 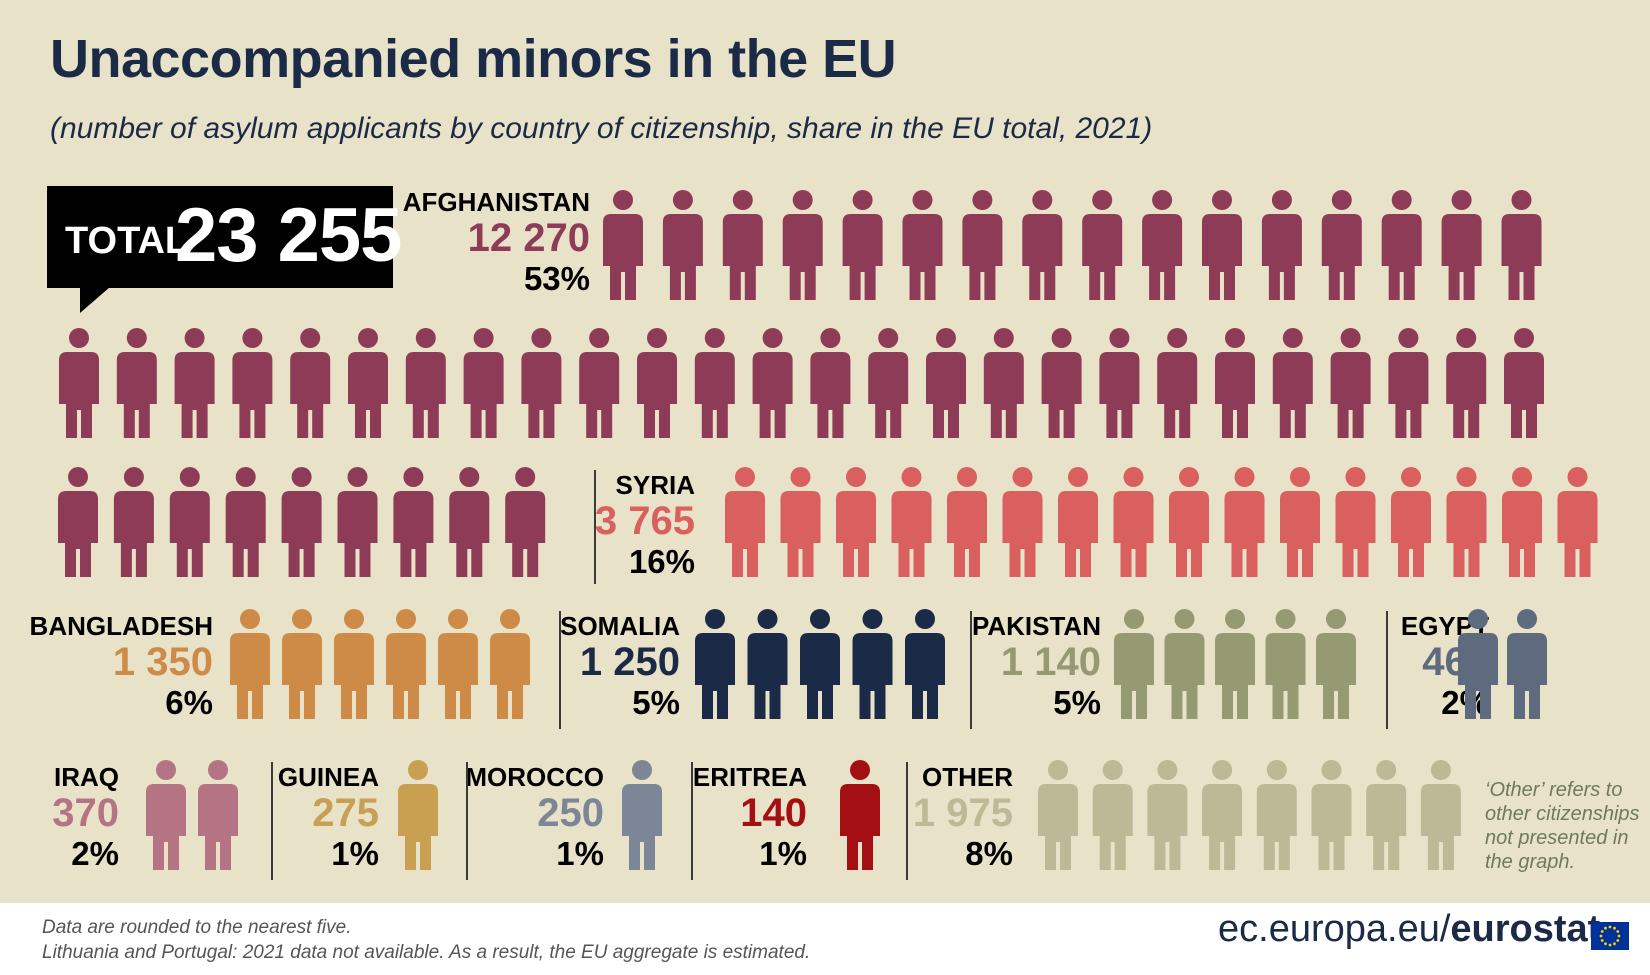 What do you see at coordinates (644, 521) in the screenshot?
I see `country-value: 3 765` at bounding box center [644, 521].